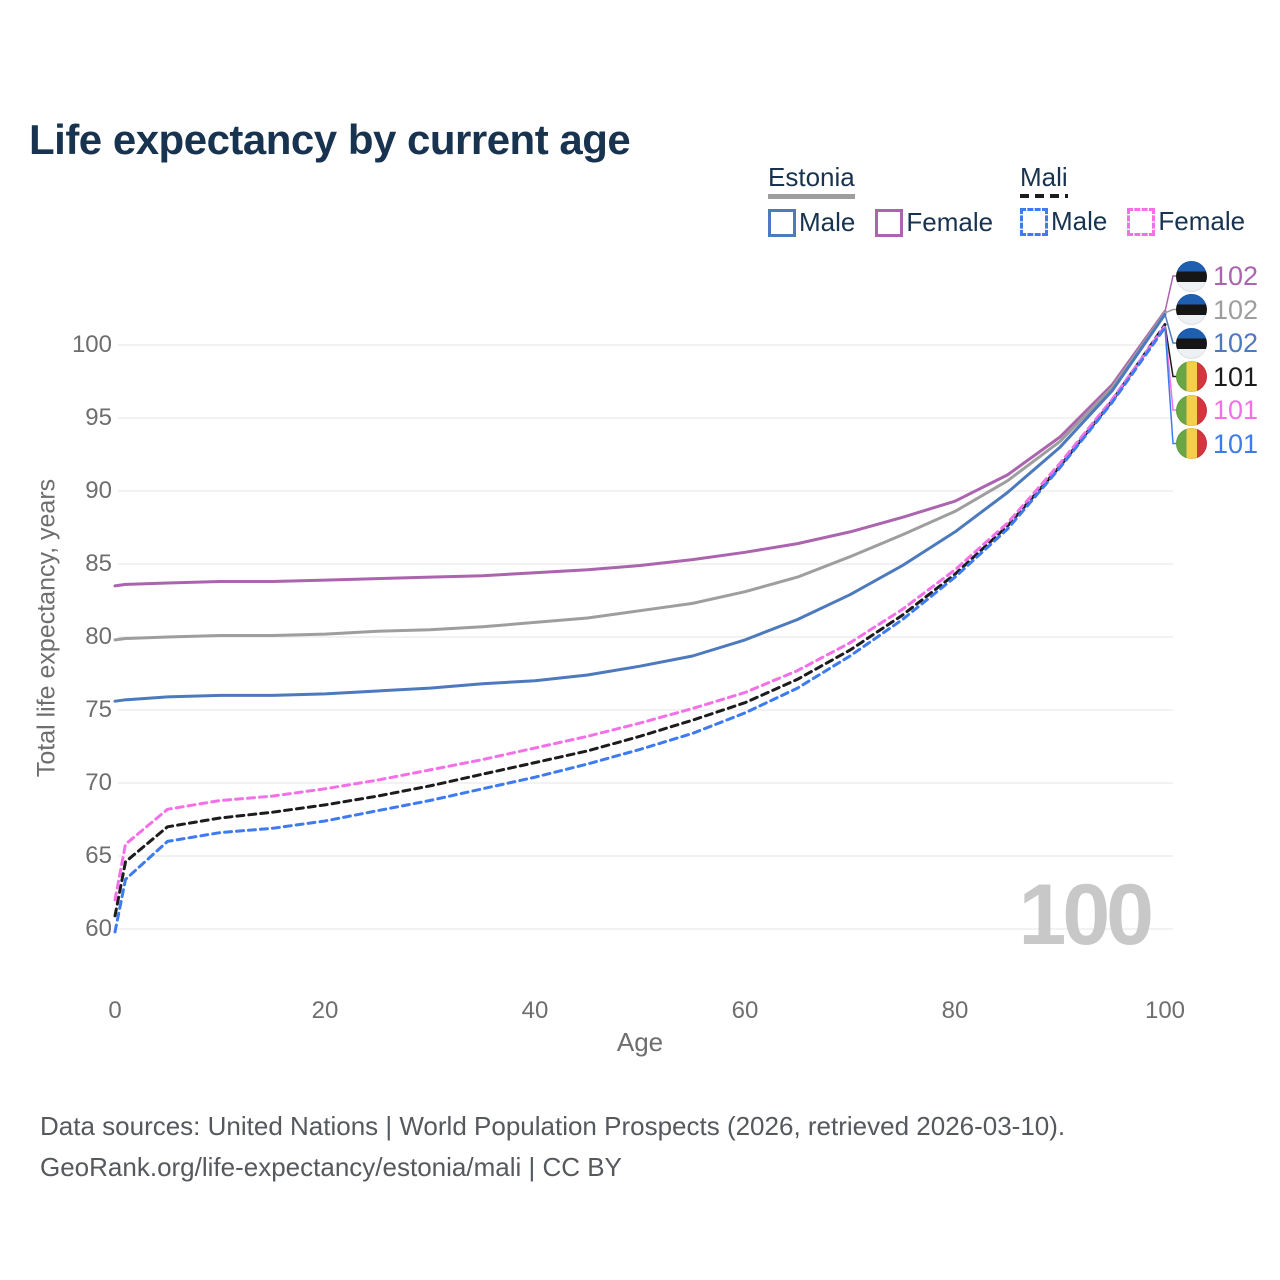 Image resolution: width=1280 pixels, height=1280 pixels. What do you see at coordinates (330, 140) in the screenshot?
I see `page-title: Life expectancy by current age` at bounding box center [330, 140].